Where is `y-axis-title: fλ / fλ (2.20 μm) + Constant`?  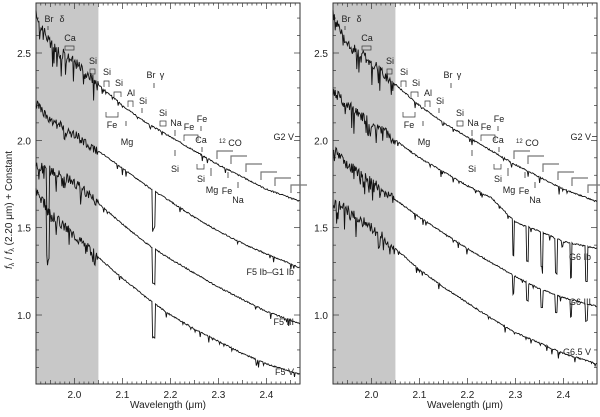
y-axis-title: fλ / fλ (2.20 μm) + Constant is located at coordinates (10, 210).